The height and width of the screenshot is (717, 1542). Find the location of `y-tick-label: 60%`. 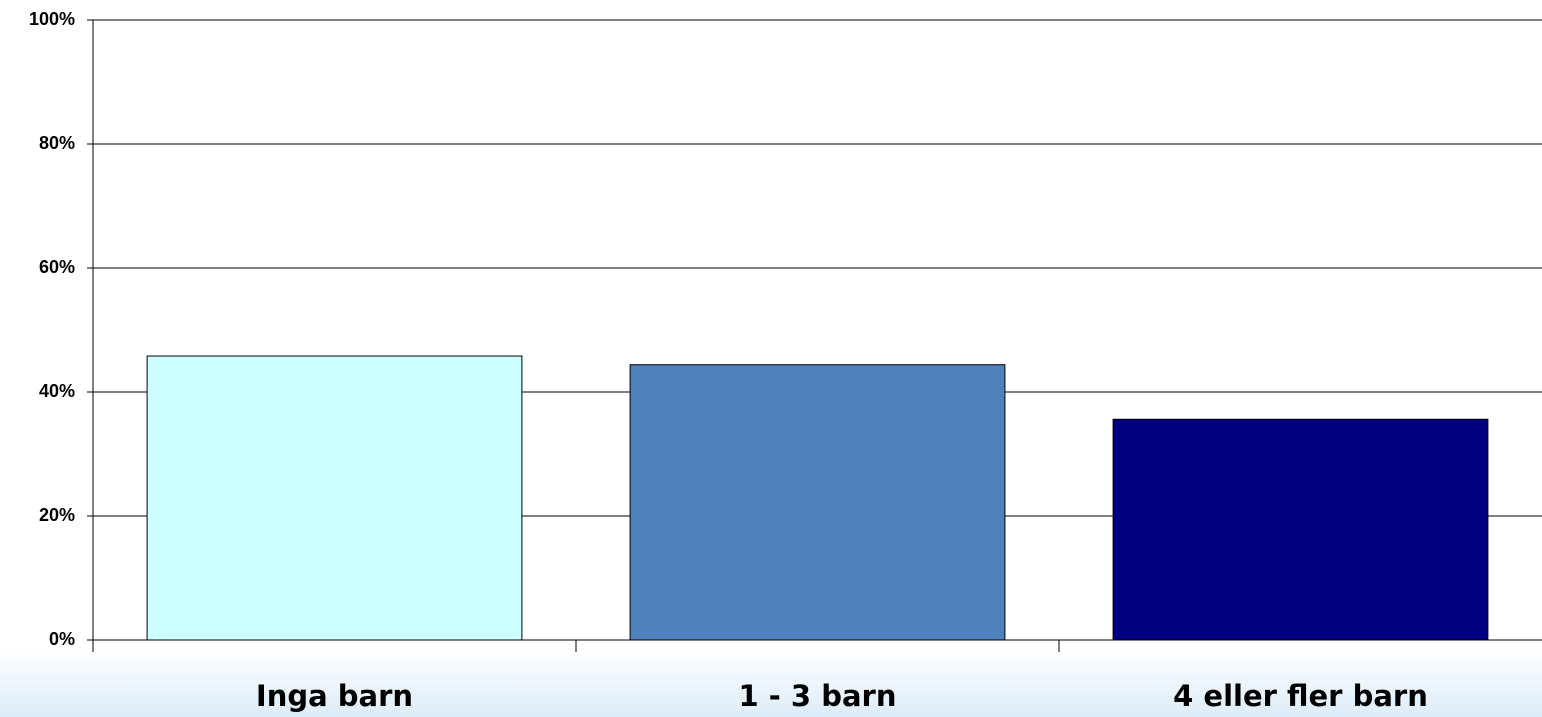

y-tick-label: 60% is located at coordinates (57, 267).